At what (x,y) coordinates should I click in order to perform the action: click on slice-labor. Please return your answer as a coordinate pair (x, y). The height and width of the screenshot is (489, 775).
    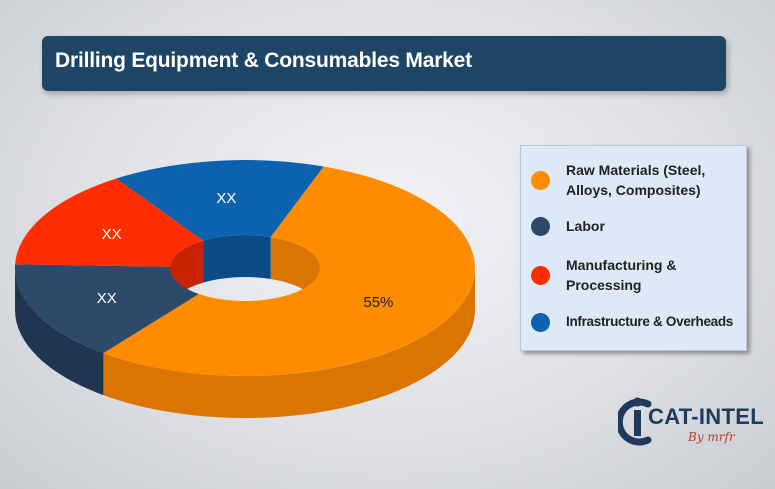
    Looking at the image, I should click on (106, 309).